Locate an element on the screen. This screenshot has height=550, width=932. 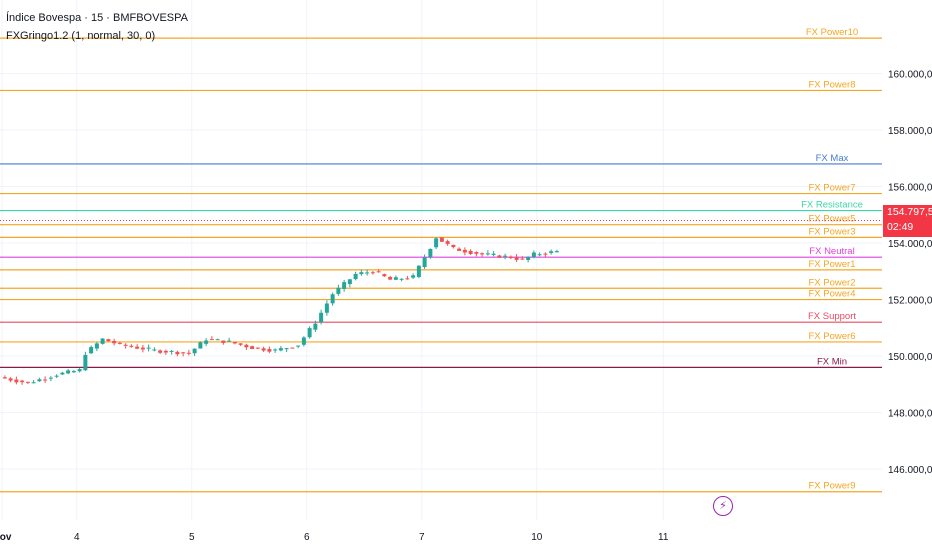
y-tick-label: 148.000,00 is located at coordinates (910, 414).